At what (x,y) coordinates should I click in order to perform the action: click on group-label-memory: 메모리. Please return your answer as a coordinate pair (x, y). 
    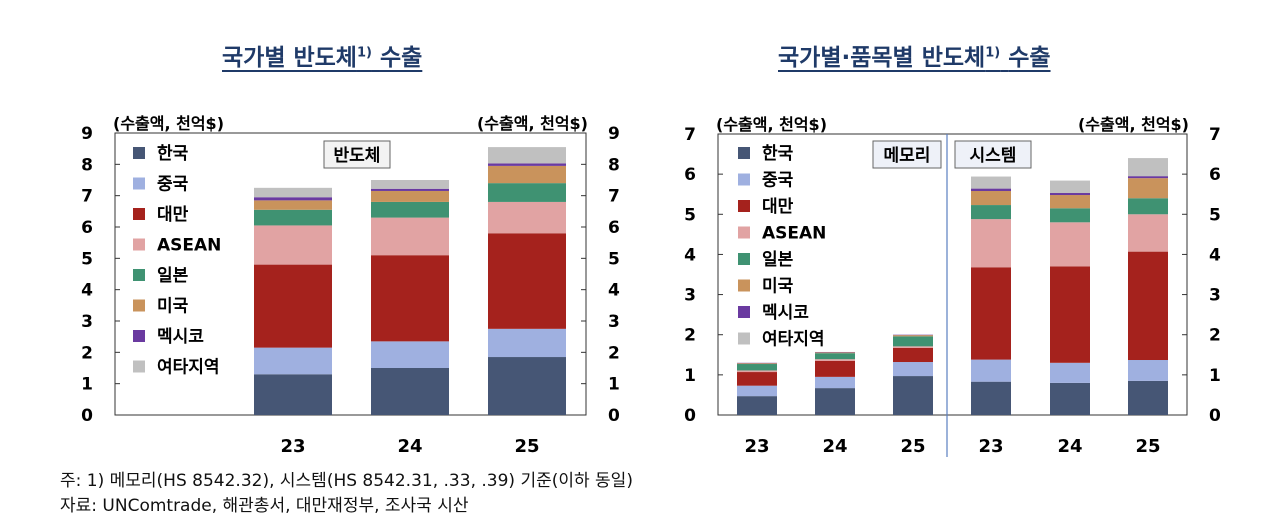
    Looking at the image, I should click on (907, 154).